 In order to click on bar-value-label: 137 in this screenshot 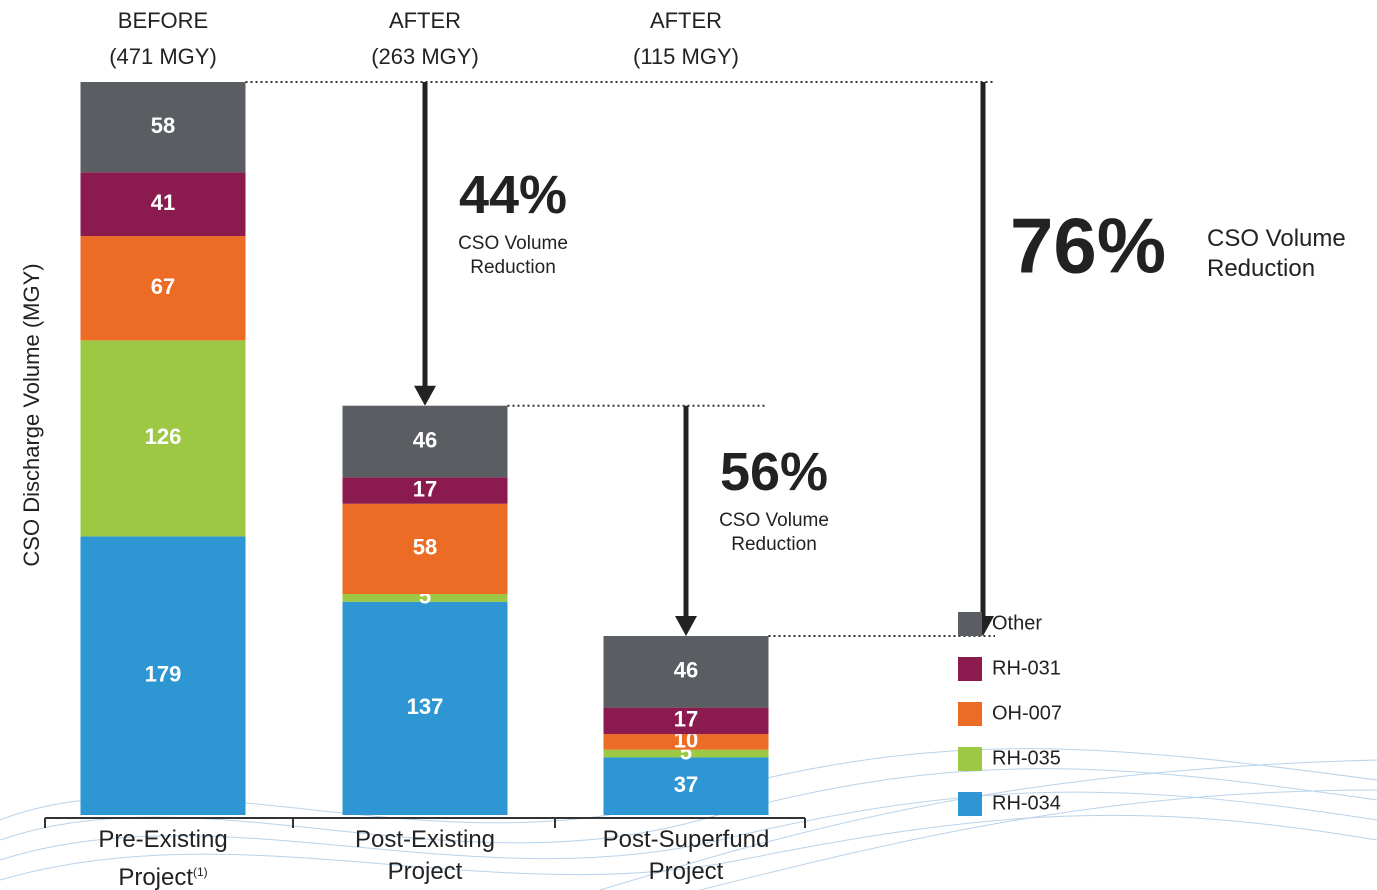, I will do `click(425, 706)`.